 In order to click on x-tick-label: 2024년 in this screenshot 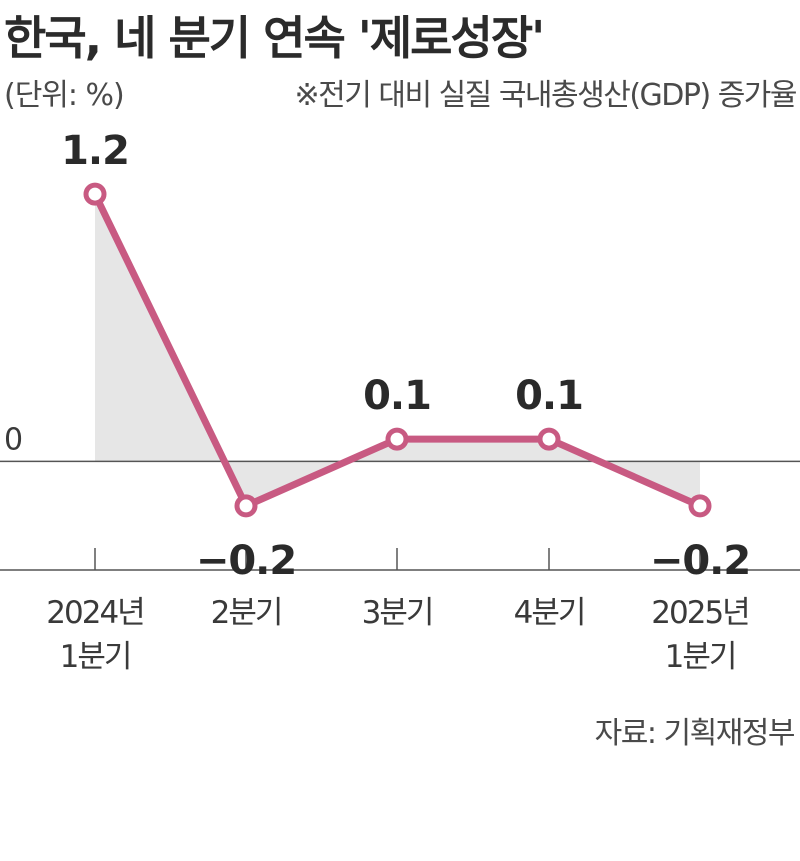, I will do `click(94, 613)`.